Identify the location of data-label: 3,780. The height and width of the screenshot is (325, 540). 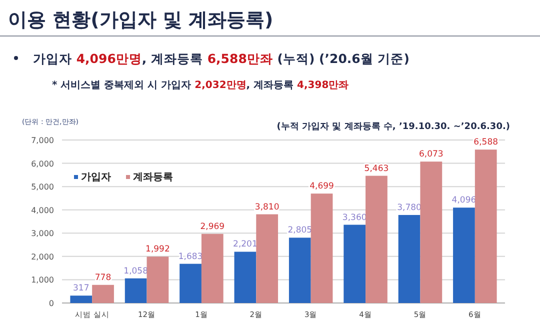
(409, 207).